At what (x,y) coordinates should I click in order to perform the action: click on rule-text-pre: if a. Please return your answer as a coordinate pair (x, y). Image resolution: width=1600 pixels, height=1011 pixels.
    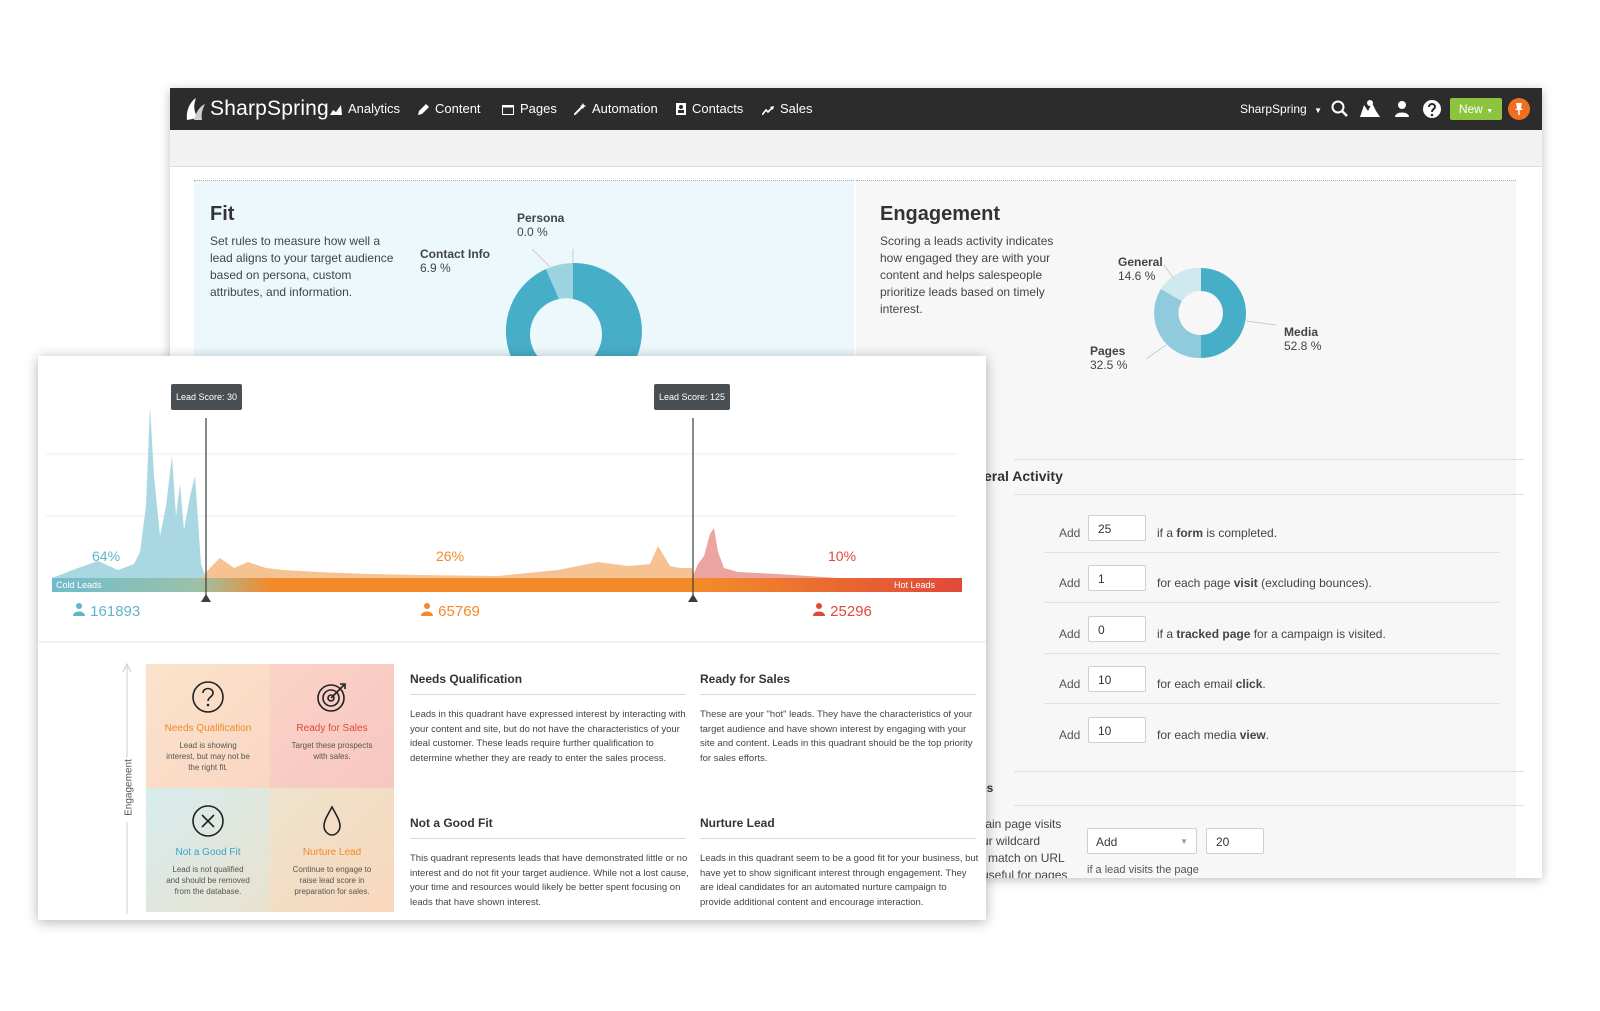
    Looking at the image, I should click on (1167, 634).